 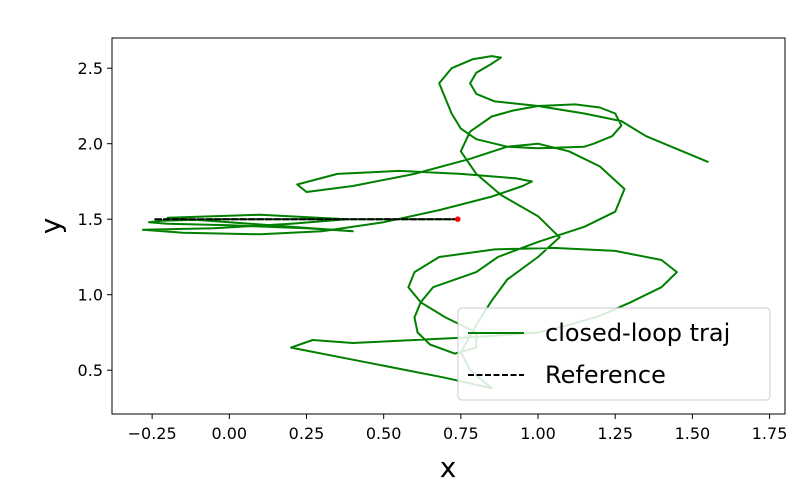 I want to click on legend: closed-loop traj Reference, so click(x=614, y=354).